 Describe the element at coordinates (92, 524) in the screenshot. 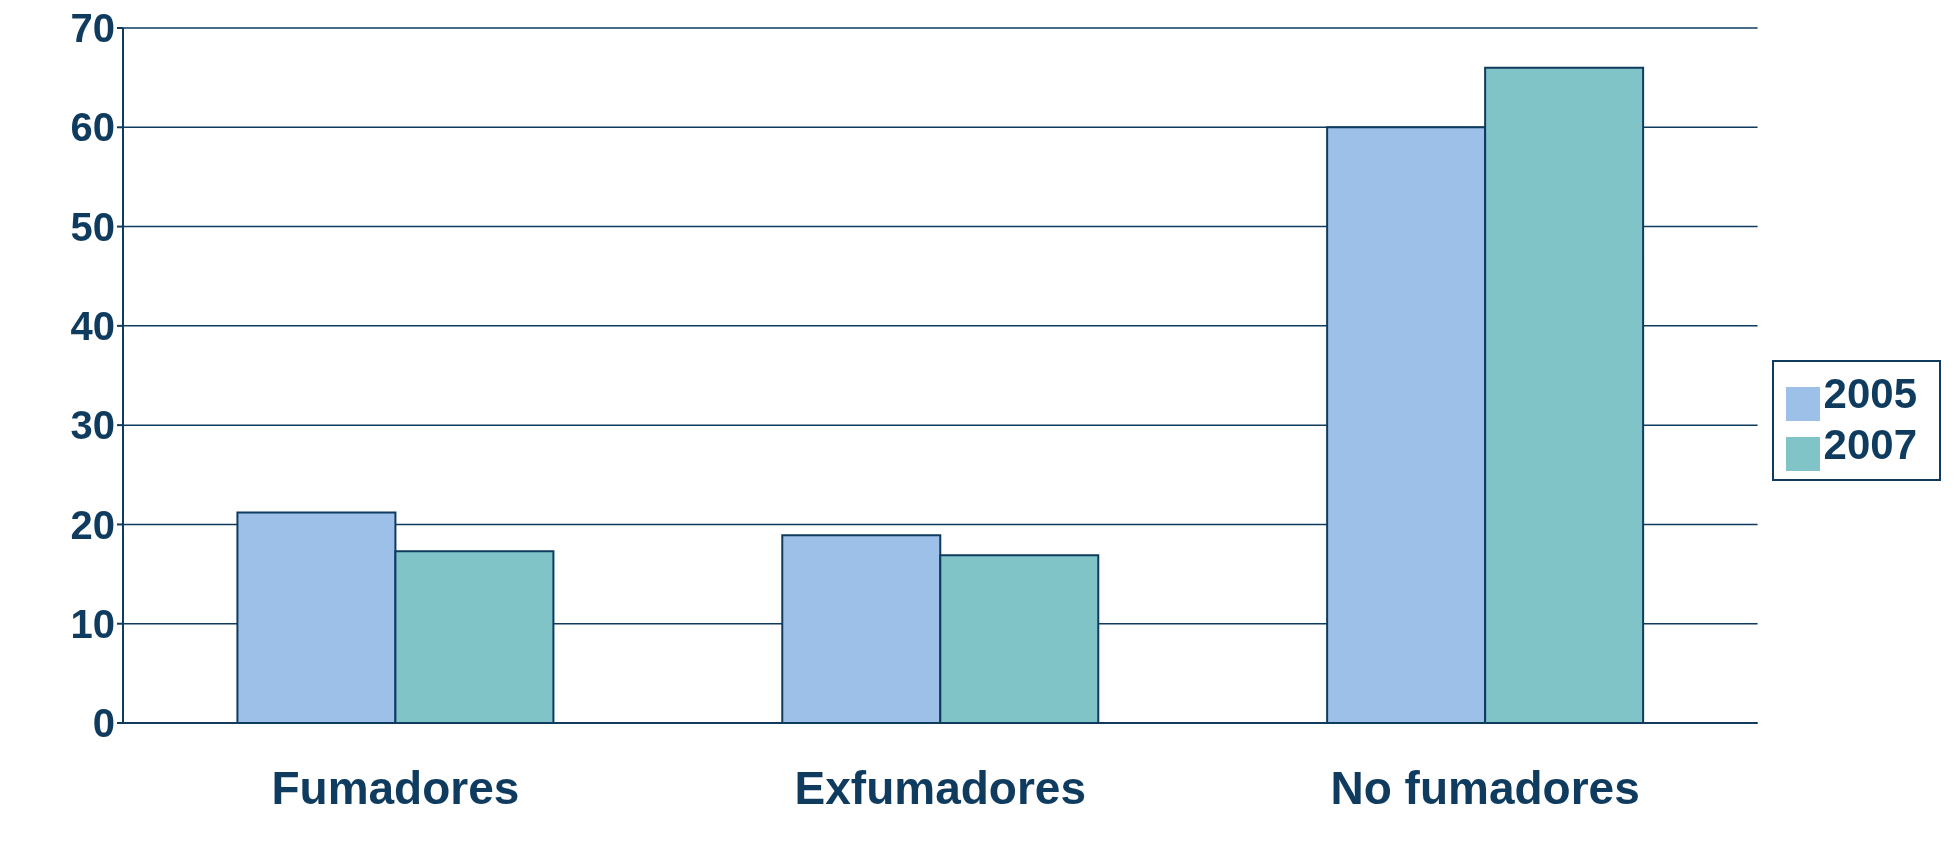

I see `y-tick-label: 20` at that location.